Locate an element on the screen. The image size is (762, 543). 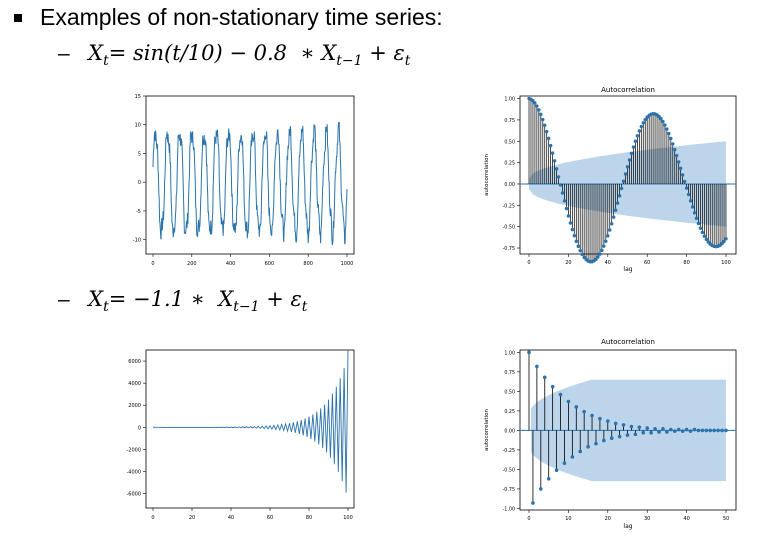
x-tick-label: 1000 is located at coordinates (347, 264).